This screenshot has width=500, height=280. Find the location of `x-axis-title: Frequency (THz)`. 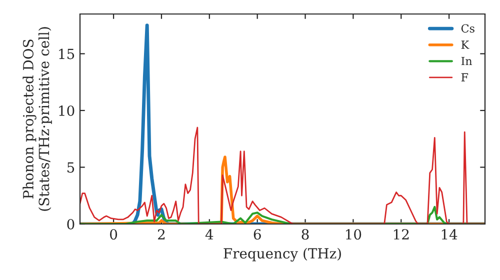

x-axis-title: Frequency (THz) is located at coordinates (282, 255).